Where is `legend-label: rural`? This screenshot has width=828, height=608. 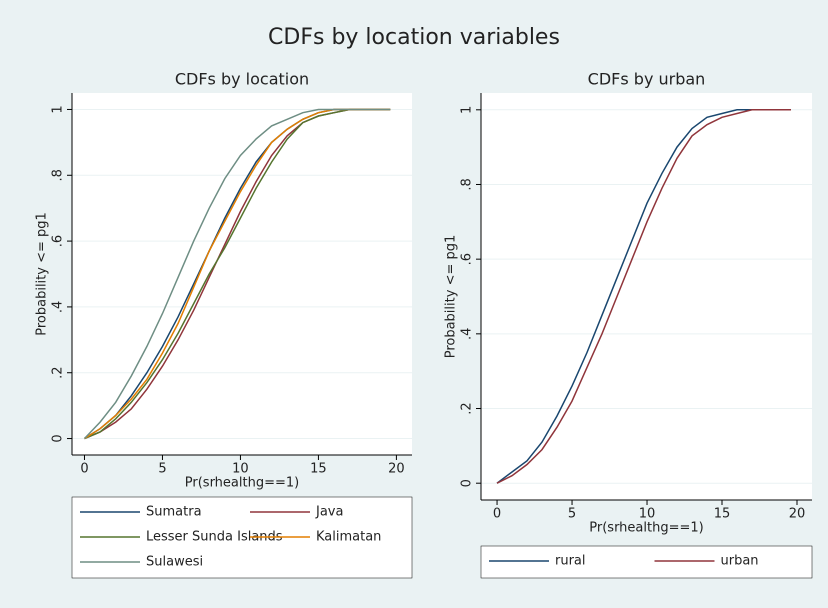 legend-label: rural is located at coordinates (570, 561).